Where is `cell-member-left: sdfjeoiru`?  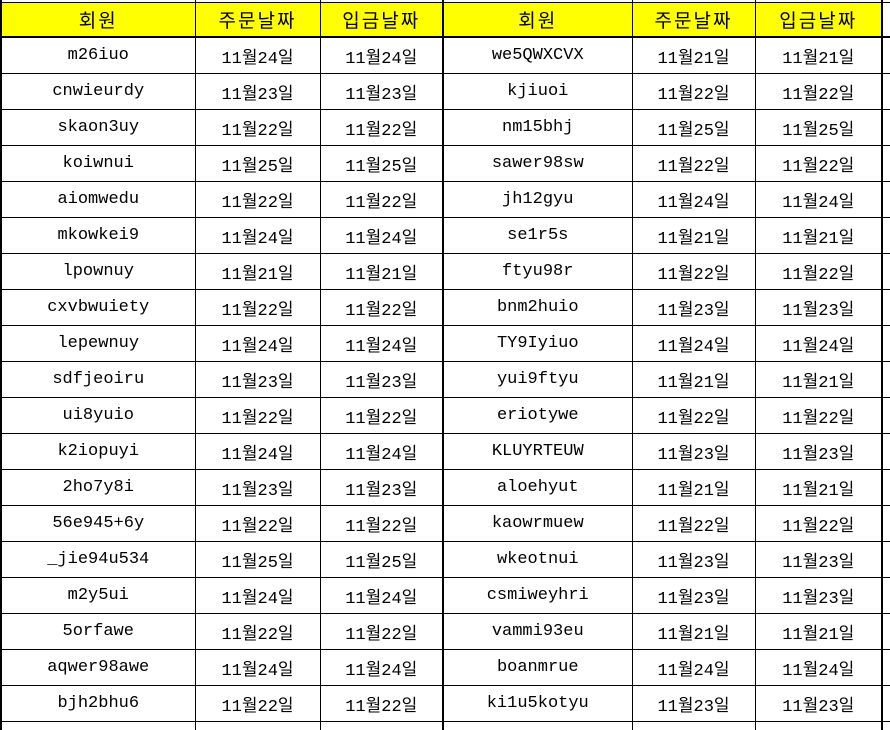
cell-member-left: sdfjeoiru is located at coordinates (98, 379).